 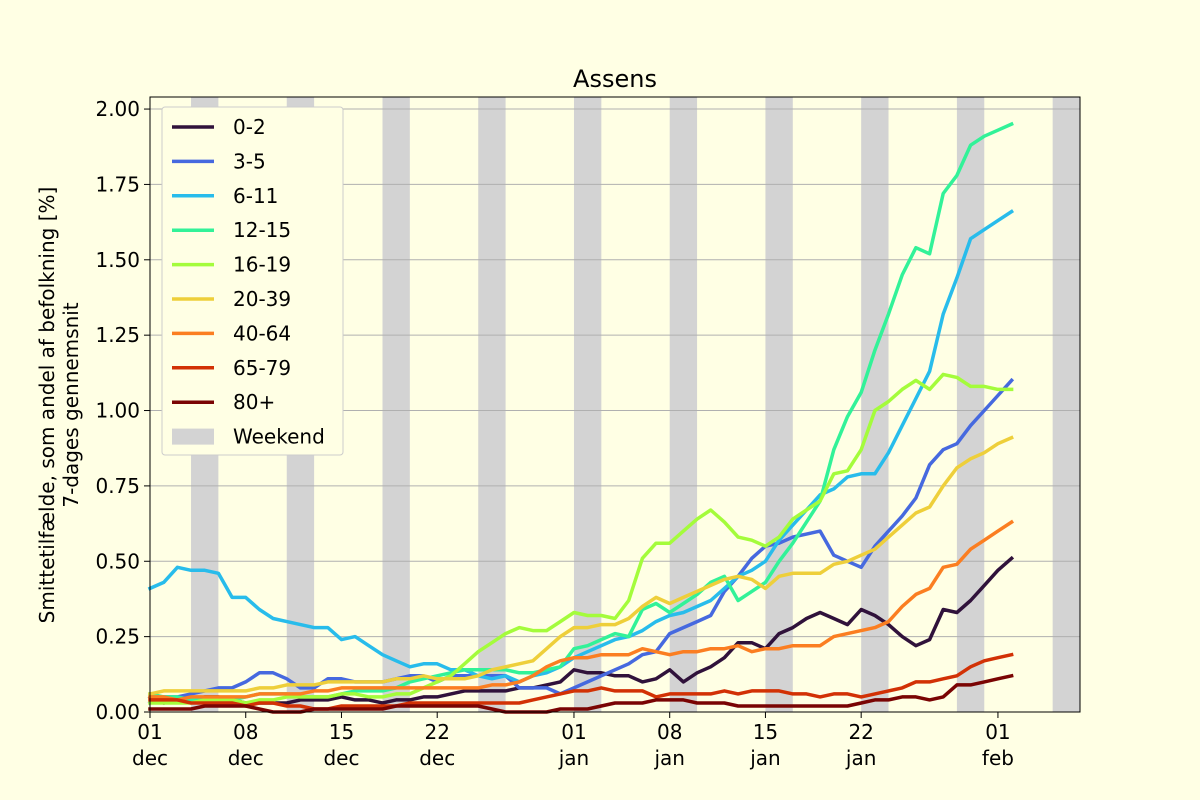 What do you see at coordinates (117, 712) in the screenshot?
I see `y-tick-label: 0.00` at bounding box center [117, 712].